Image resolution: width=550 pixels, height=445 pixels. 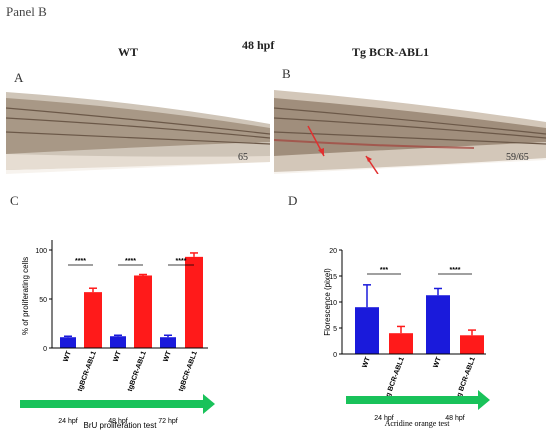 What do you see at coordinates (335, 355) in the screenshot?
I see `d-tick-label: 0` at bounding box center [335, 355].